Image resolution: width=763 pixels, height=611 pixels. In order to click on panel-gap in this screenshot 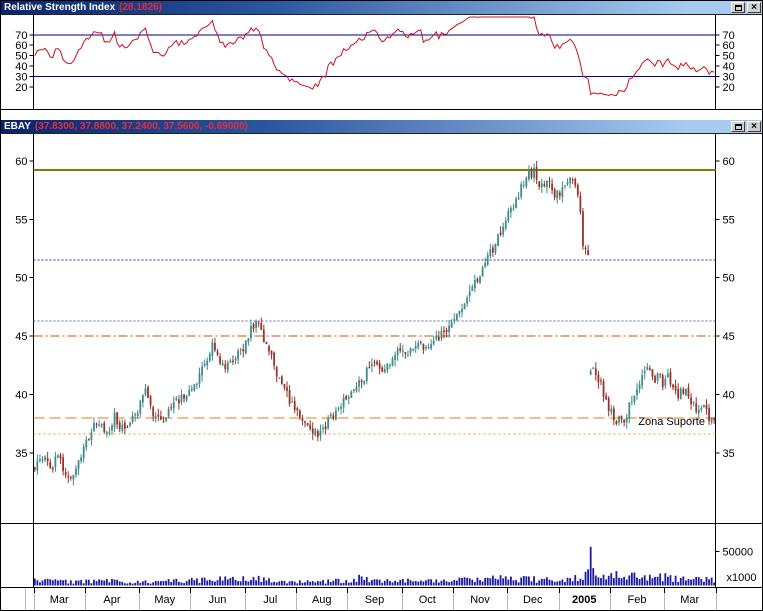, I will do `click(381, 115)`.